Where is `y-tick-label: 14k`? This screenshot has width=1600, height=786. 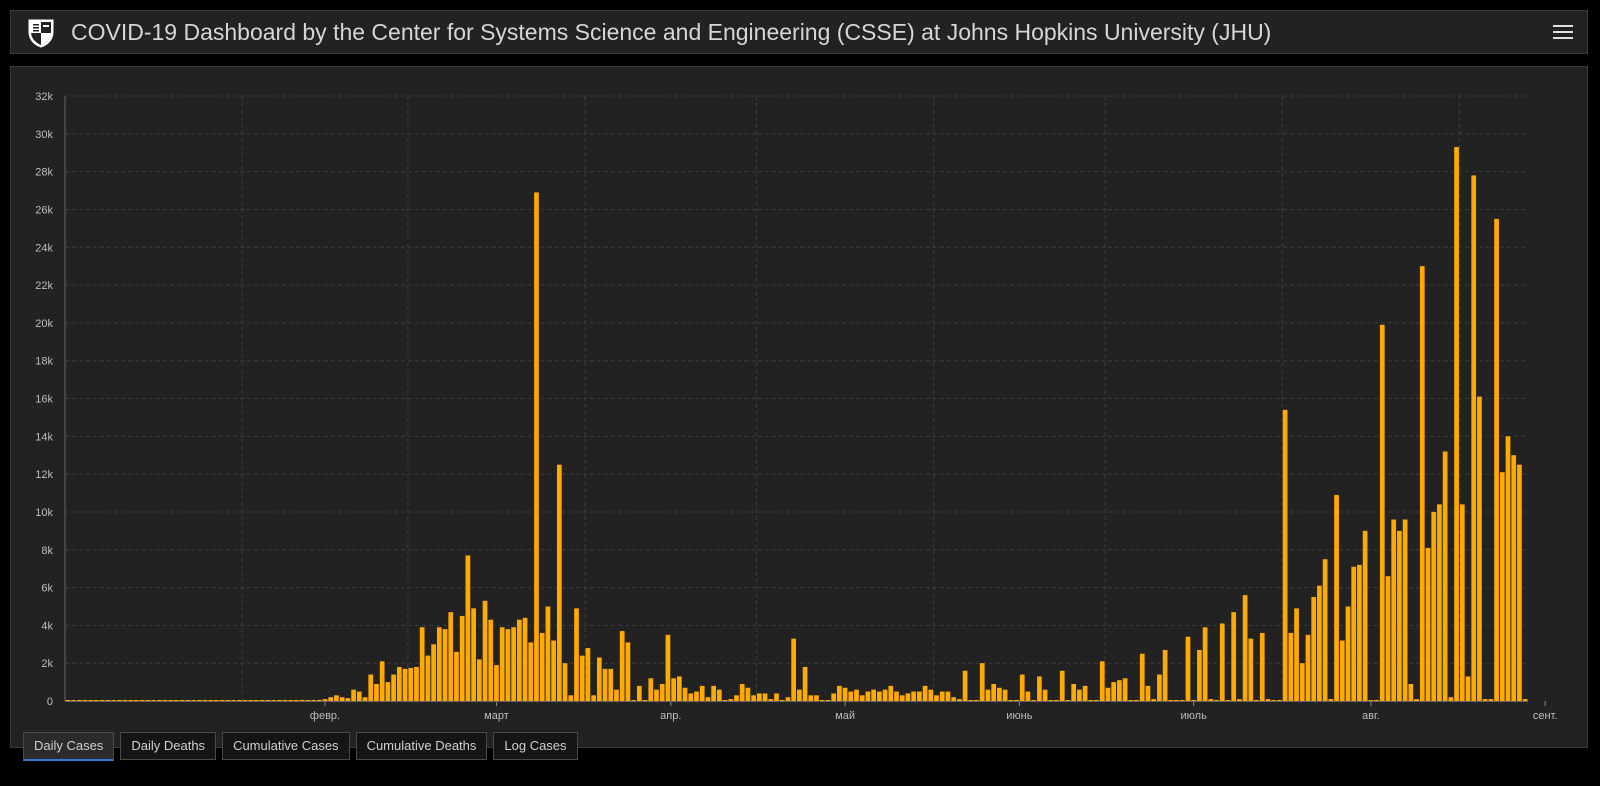 y-tick-label: 14k is located at coordinates (44, 437).